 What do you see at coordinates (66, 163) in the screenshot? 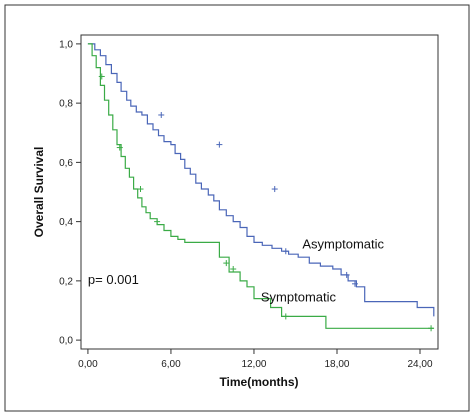
I see `y-tick-label: 0,6` at bounding box center [66, 163].